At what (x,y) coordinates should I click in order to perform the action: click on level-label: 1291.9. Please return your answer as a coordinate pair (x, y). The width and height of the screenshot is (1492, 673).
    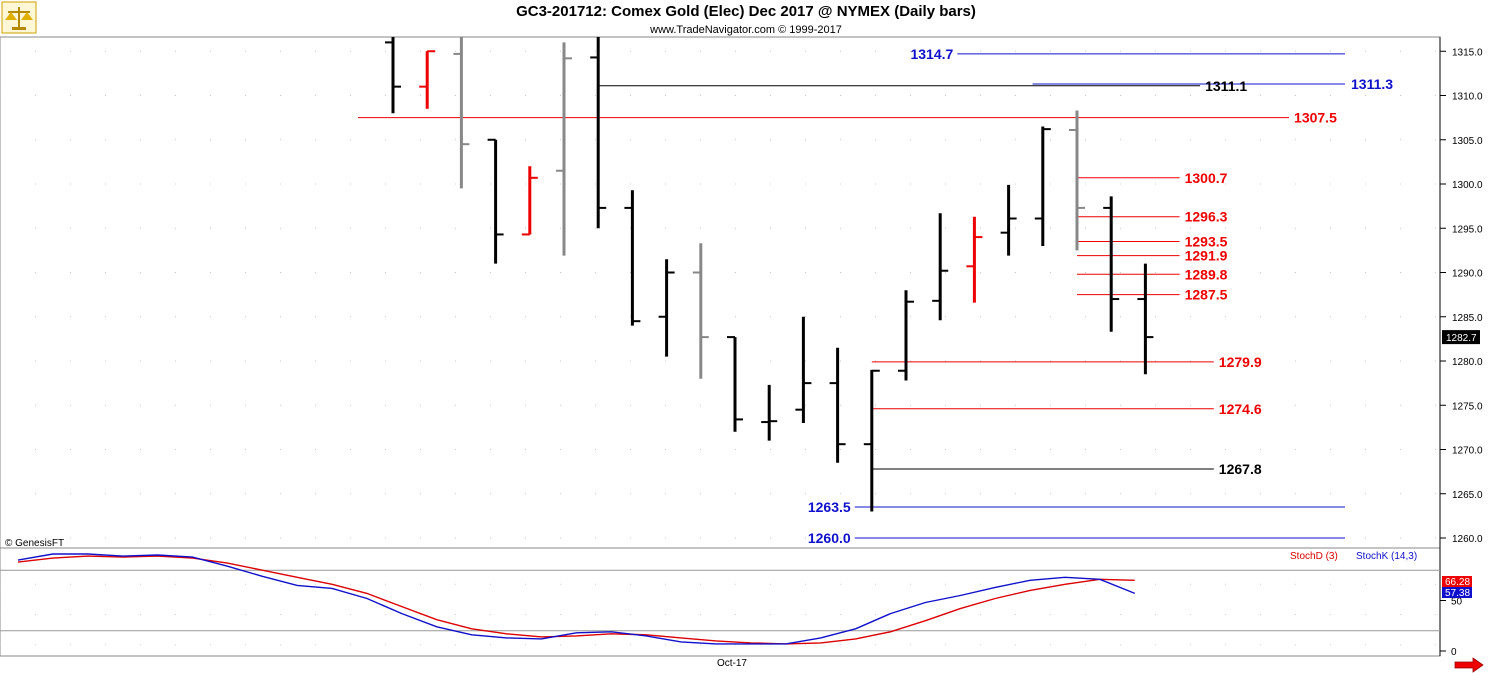
    Looking at the image, I should click on (1206, 256).